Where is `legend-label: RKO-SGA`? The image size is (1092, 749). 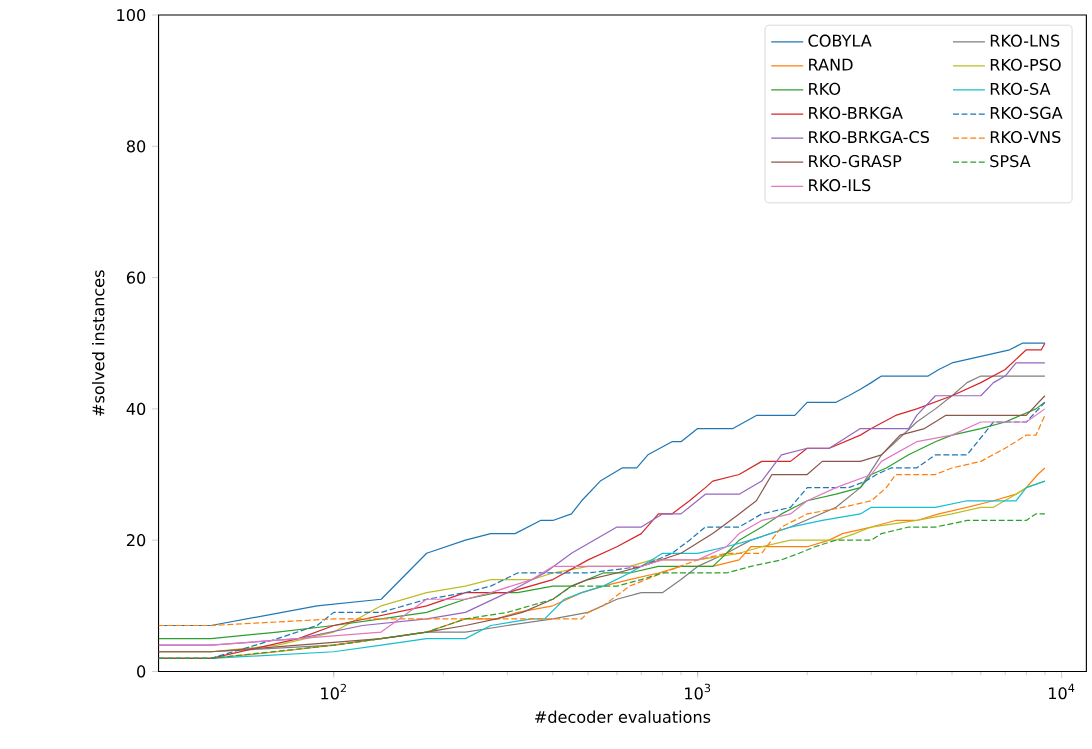 legend-label: RKO-SGA is located at coordinates (1026, 112).